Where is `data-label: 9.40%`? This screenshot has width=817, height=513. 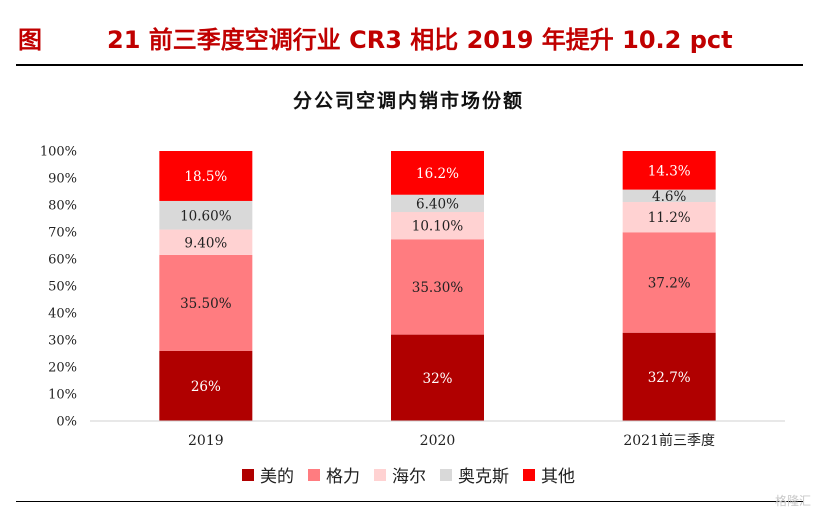
data-label: 9.40% is located at coordinates (205, 243).